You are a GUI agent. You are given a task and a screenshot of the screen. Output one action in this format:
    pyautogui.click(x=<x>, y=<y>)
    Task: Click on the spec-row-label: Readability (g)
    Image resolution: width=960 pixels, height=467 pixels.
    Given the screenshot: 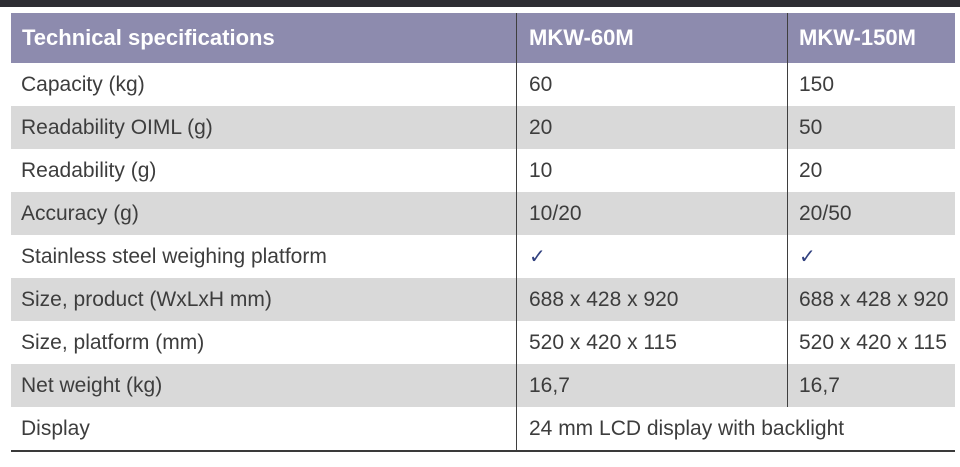 What is the action you would take?
    pyautogui.click(x=89, y=170)
    